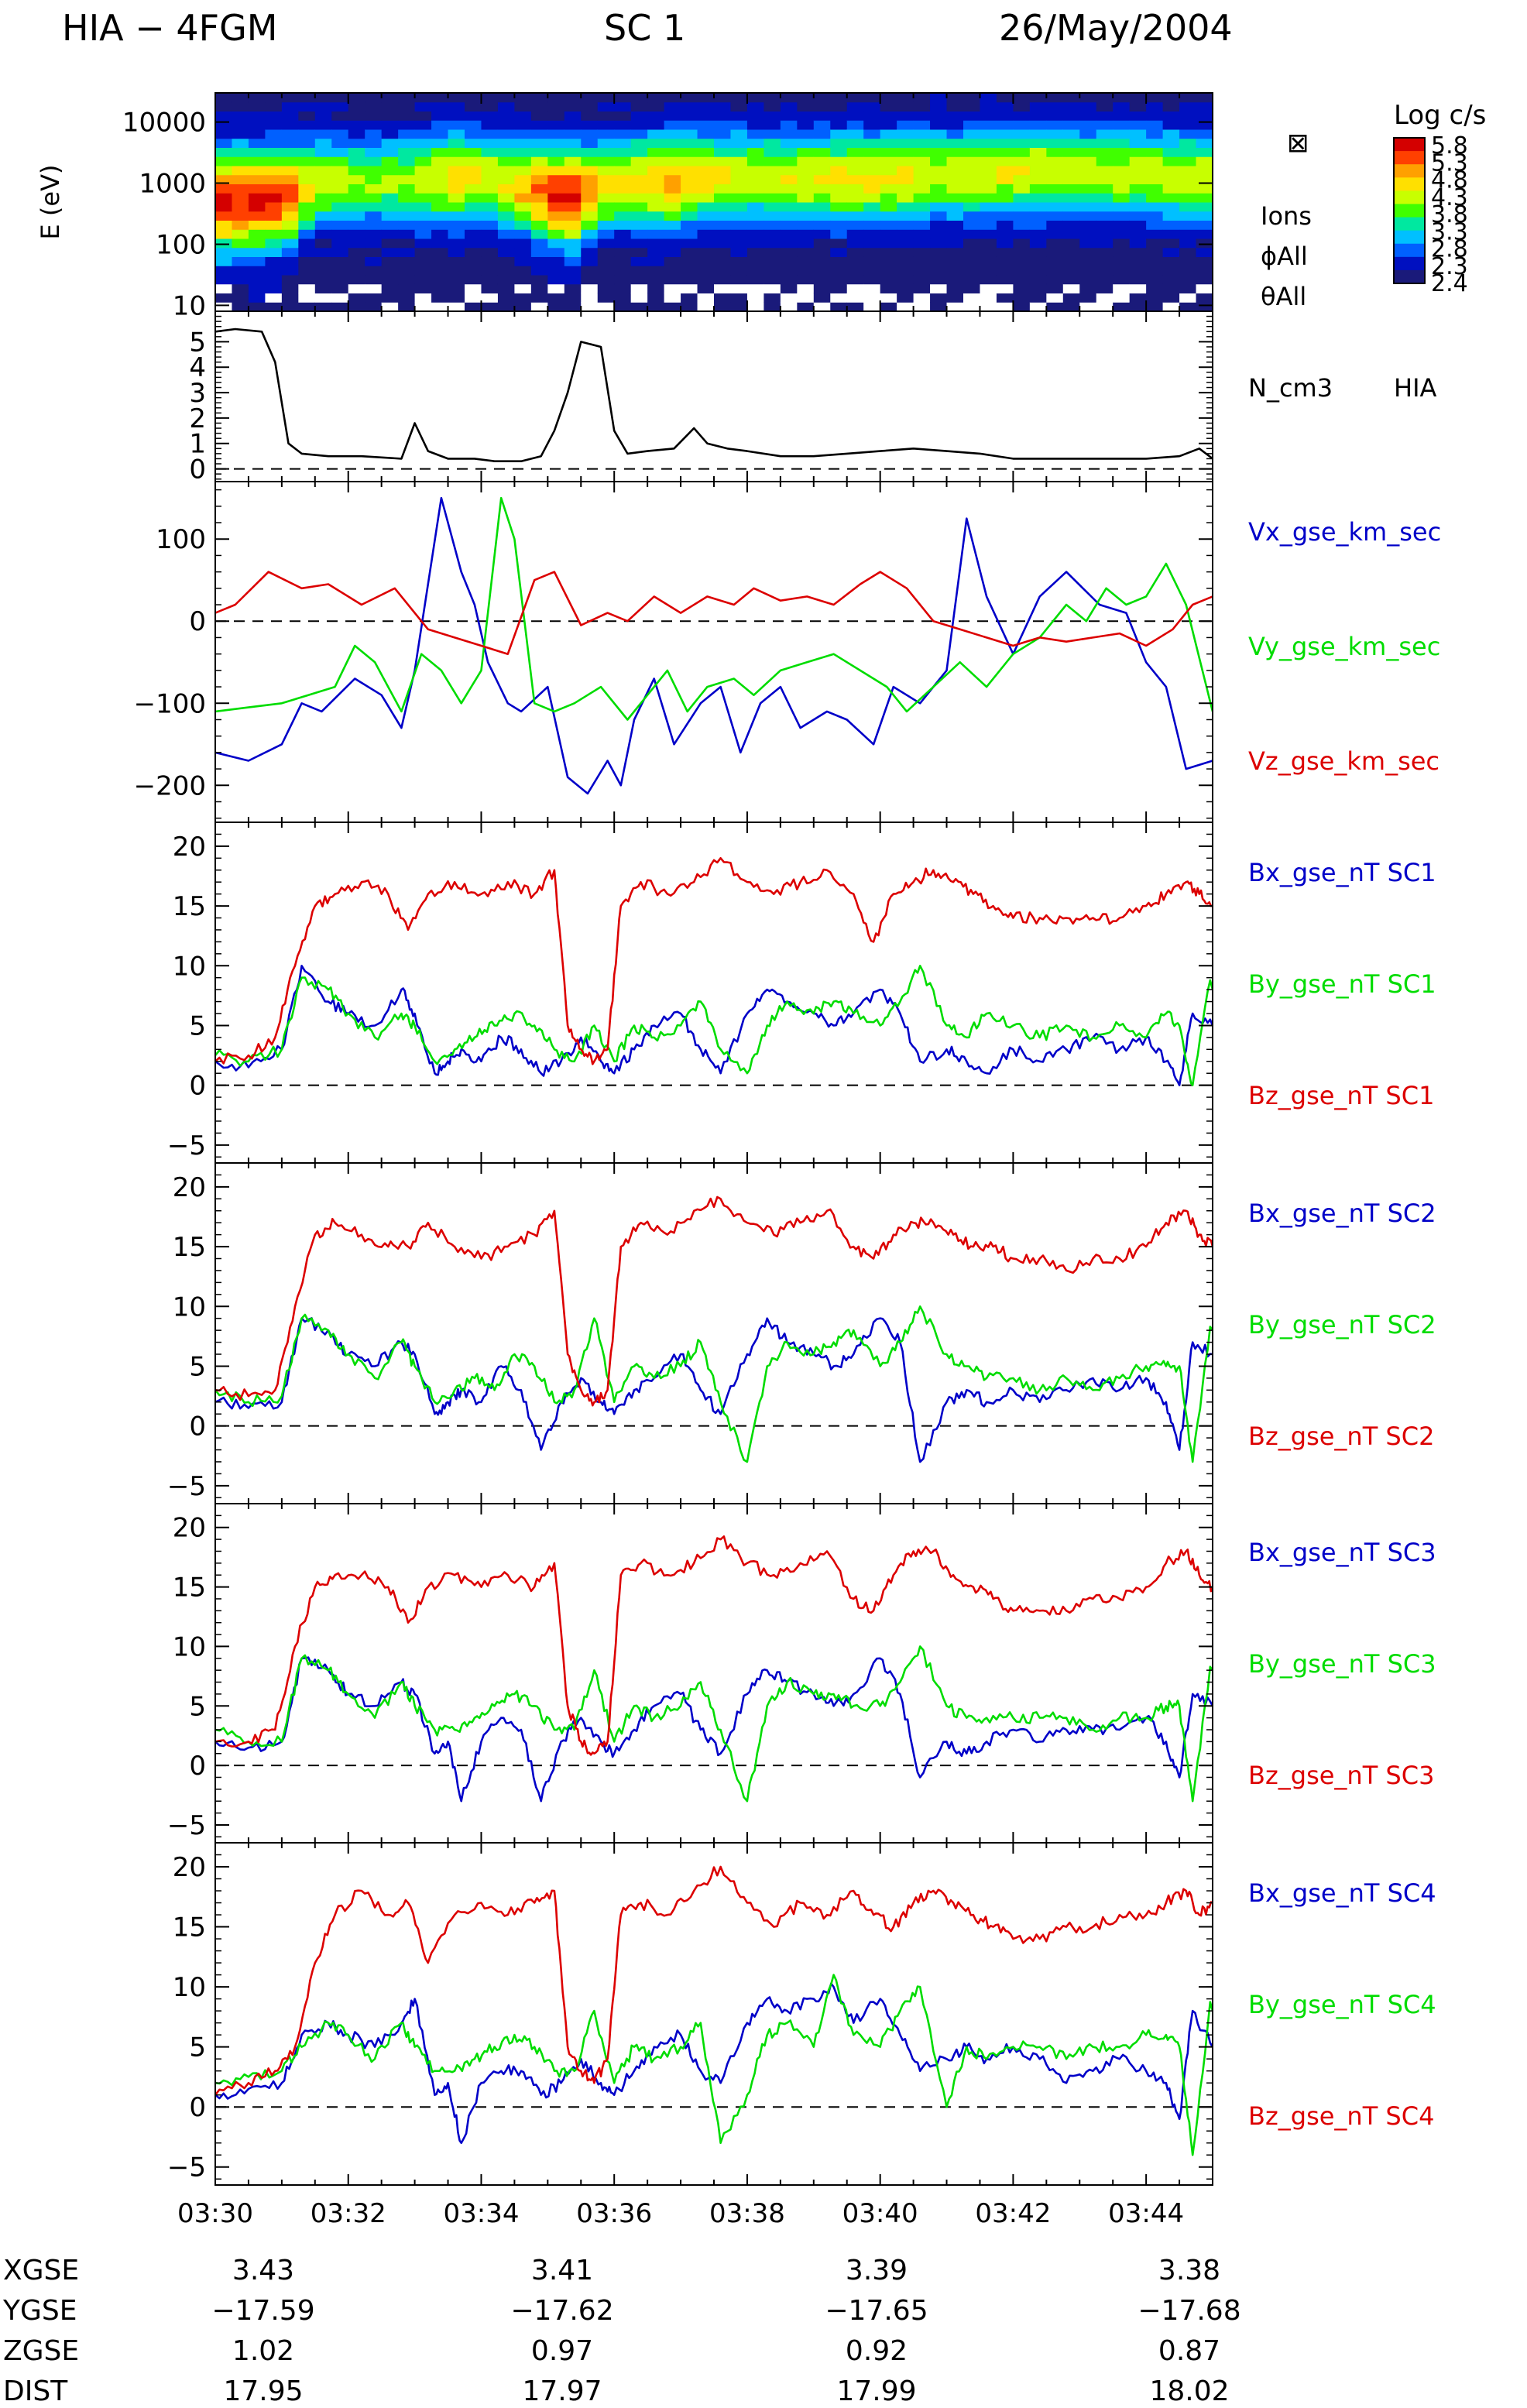 The width and height of the screenshot is (1527, 2408). I want to click on y-tick-label: 10, so click(190, 1307).